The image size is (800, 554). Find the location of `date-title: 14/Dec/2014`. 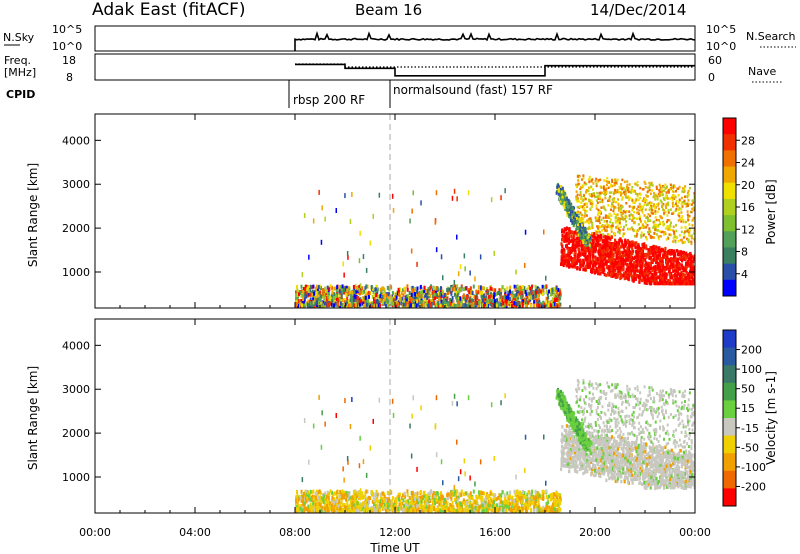

date-title: 14/Dec/2014 is located at coordinates (638, 10).